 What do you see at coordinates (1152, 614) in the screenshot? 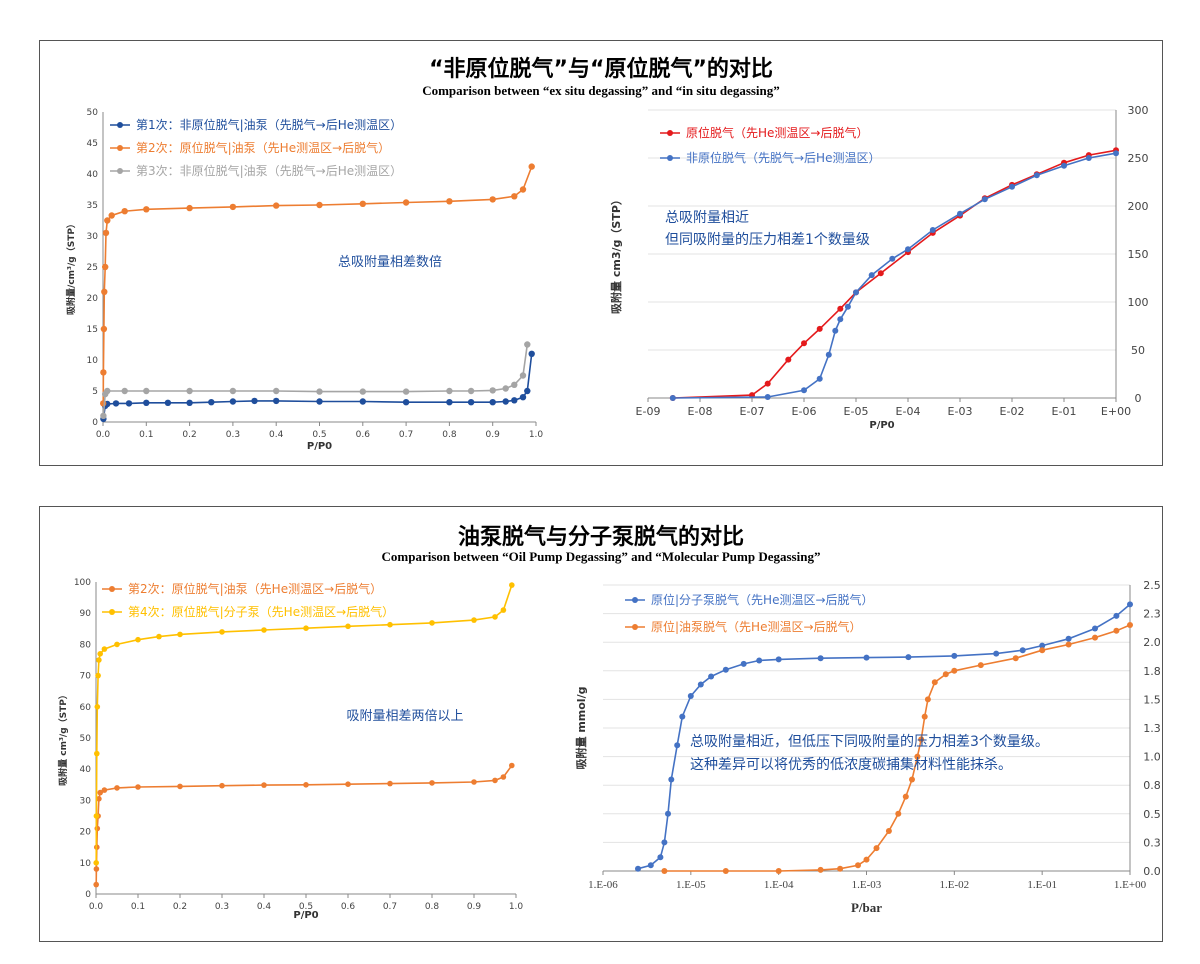
I see `y-tick-label: 2.3` at bounding box center [1152, 614].